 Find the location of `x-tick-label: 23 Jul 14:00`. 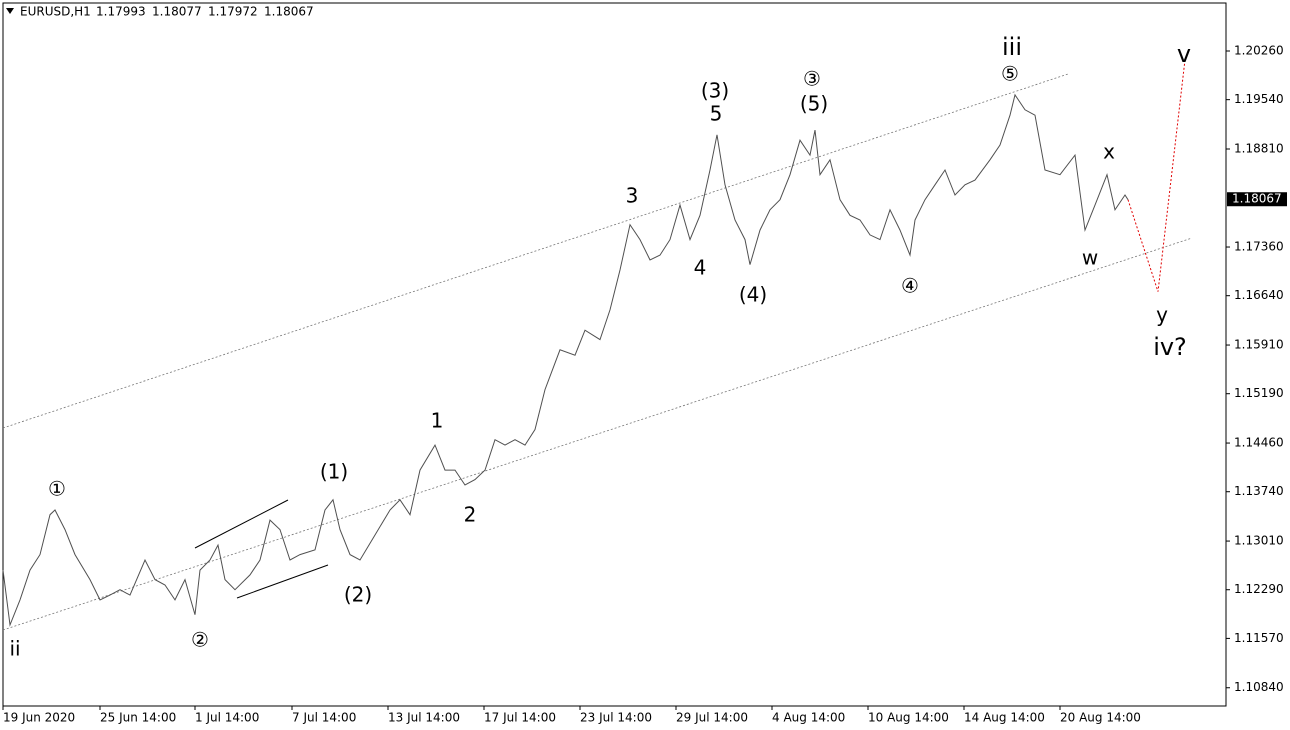

x-tick-label: 23 Jul 14:00 is located at coordinates (616, 718).